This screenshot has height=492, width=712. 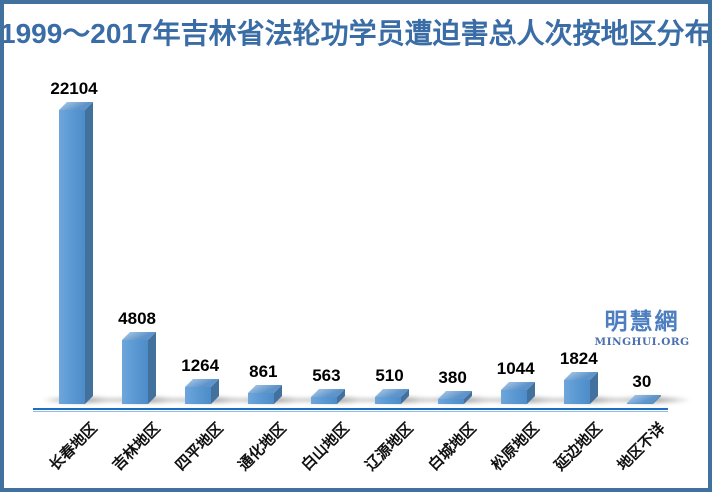 I want to click on bar-value-label: 4808, so click(x=137, y=318).